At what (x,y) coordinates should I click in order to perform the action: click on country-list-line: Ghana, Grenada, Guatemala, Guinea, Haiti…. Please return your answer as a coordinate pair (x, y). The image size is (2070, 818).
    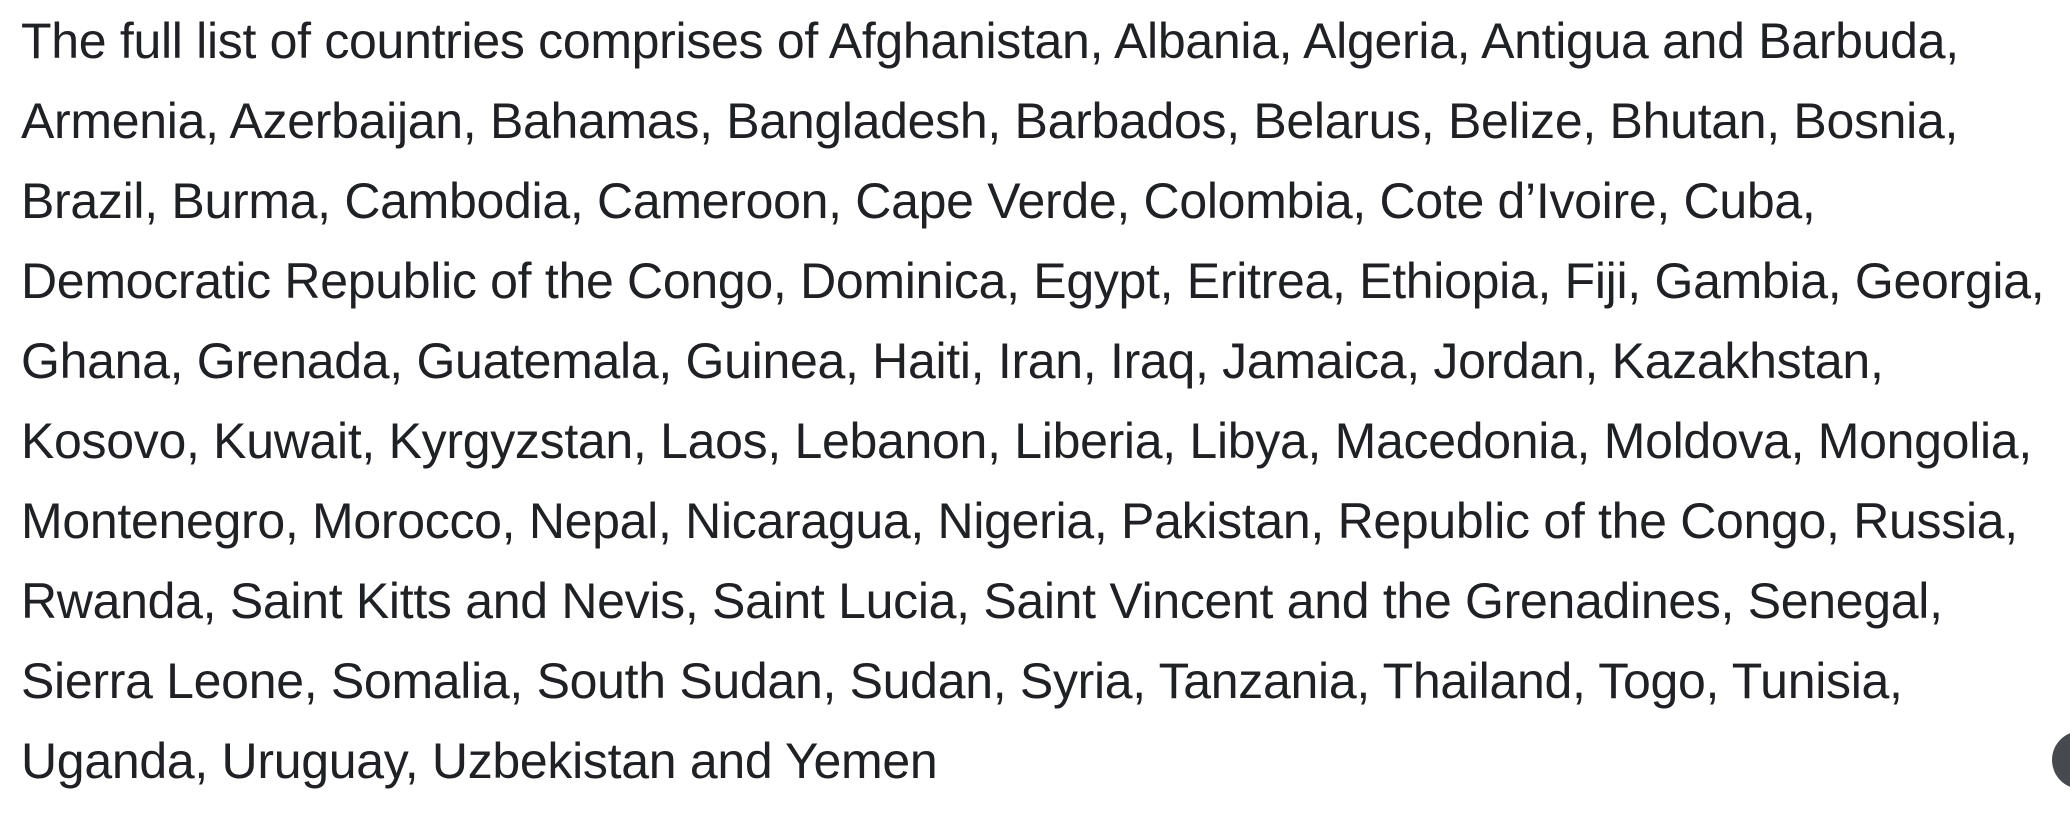
    Looking at the image, I should click on (952, 361).